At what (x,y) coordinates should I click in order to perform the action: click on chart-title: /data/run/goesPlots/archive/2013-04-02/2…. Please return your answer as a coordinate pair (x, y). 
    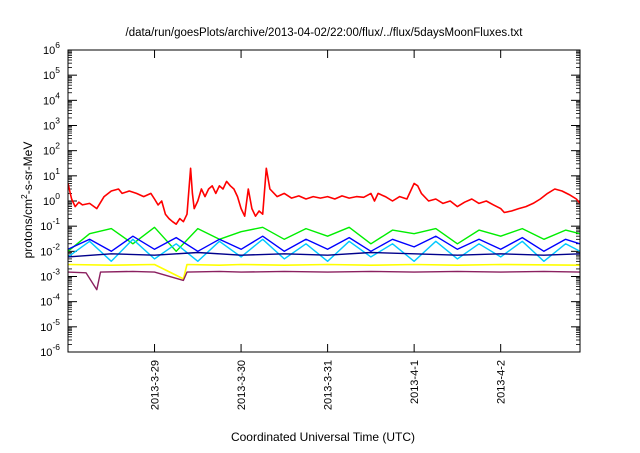
    Looking at the image, I should click on (325, 33).